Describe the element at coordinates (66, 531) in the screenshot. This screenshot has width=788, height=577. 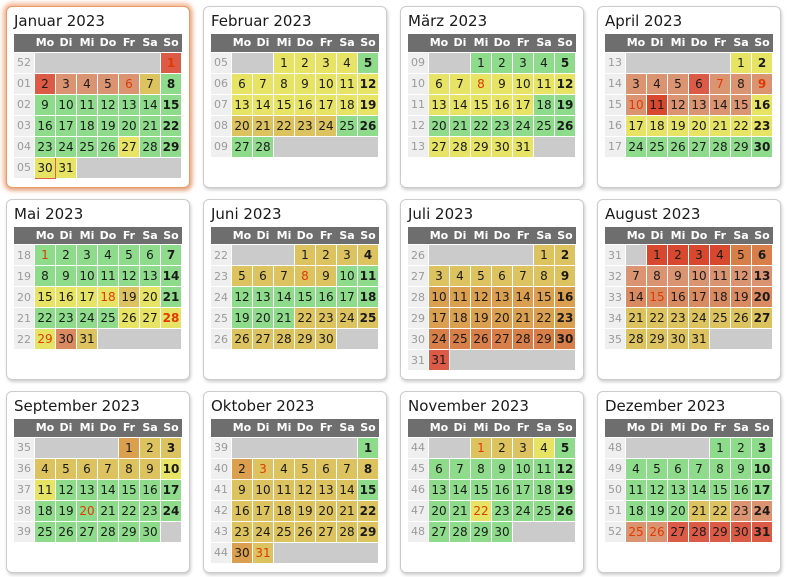
I see `day-cell: 26` at that location.